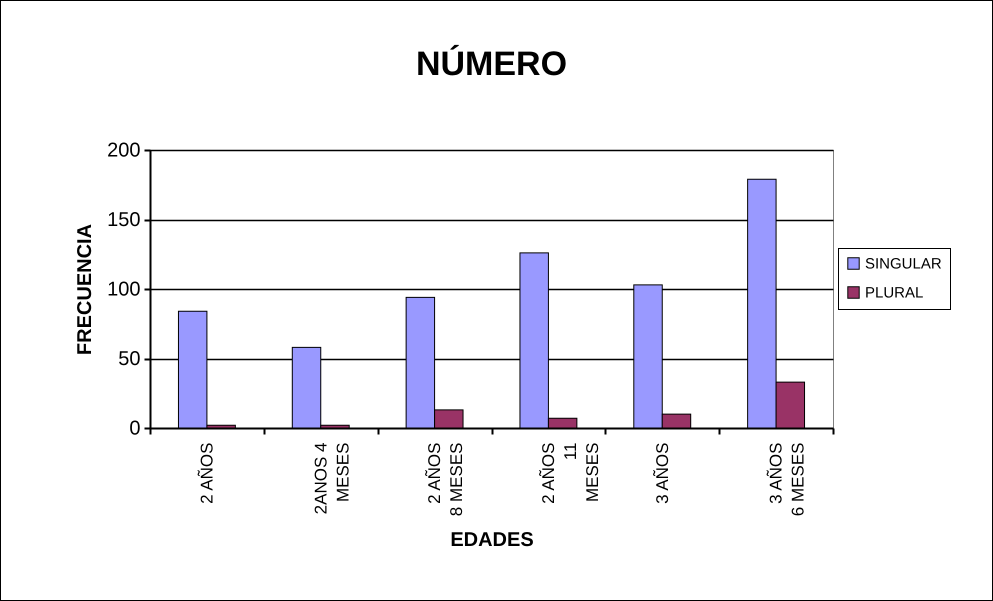 Image resolution: width=993 pixels, height=601 pixels. I want to click on legend-label: PLURAL, so click(894, 293).